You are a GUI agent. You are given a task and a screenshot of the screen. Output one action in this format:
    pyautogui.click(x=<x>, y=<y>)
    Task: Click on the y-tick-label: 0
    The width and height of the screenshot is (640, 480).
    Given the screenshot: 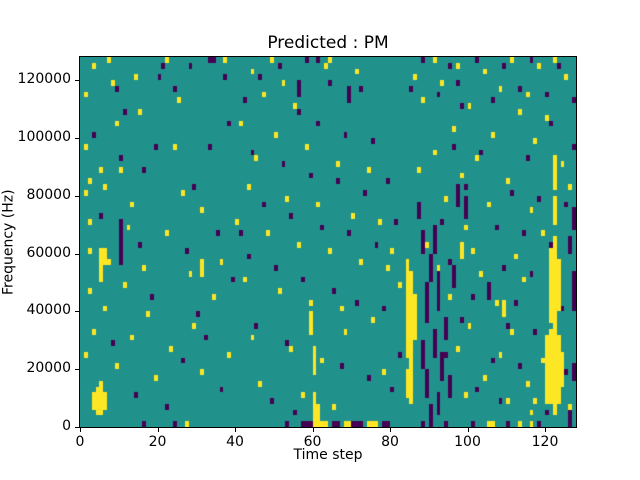 What is the action you would take?
    pyautogui.click(x=66, y=426)
    